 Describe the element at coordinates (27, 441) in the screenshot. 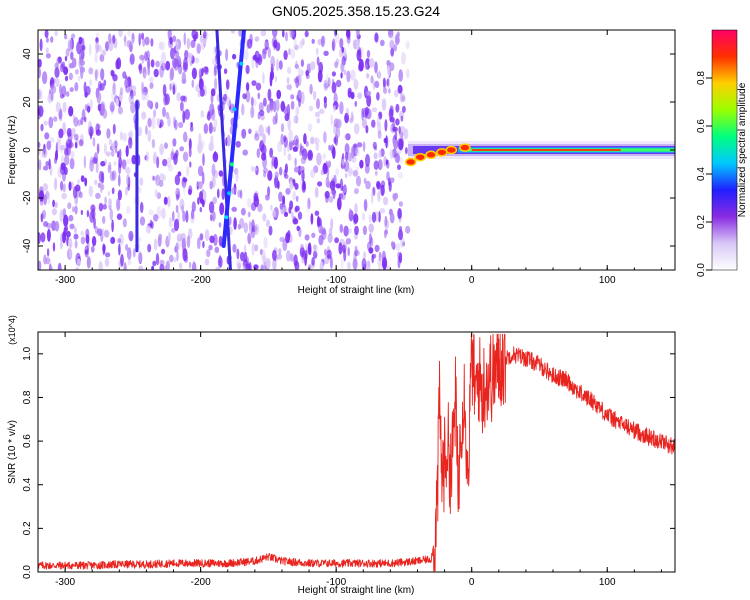

I see `y-tick-label: 0.6` at that location.